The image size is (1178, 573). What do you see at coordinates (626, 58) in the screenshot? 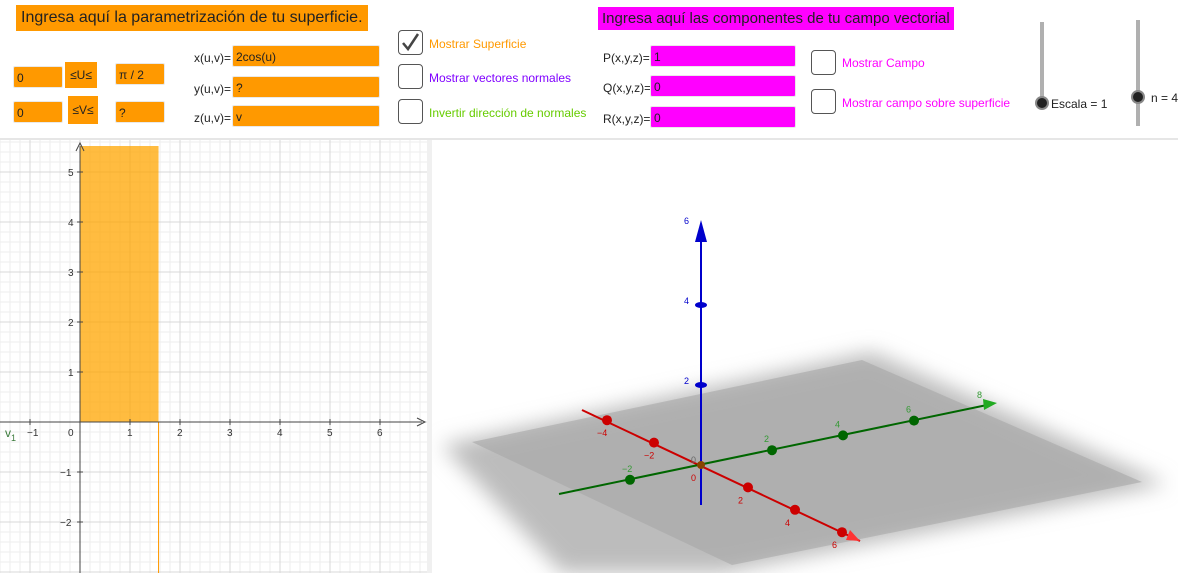
I see `p-component-label: P(x,y,z)=` at bounding box center [626, 58].